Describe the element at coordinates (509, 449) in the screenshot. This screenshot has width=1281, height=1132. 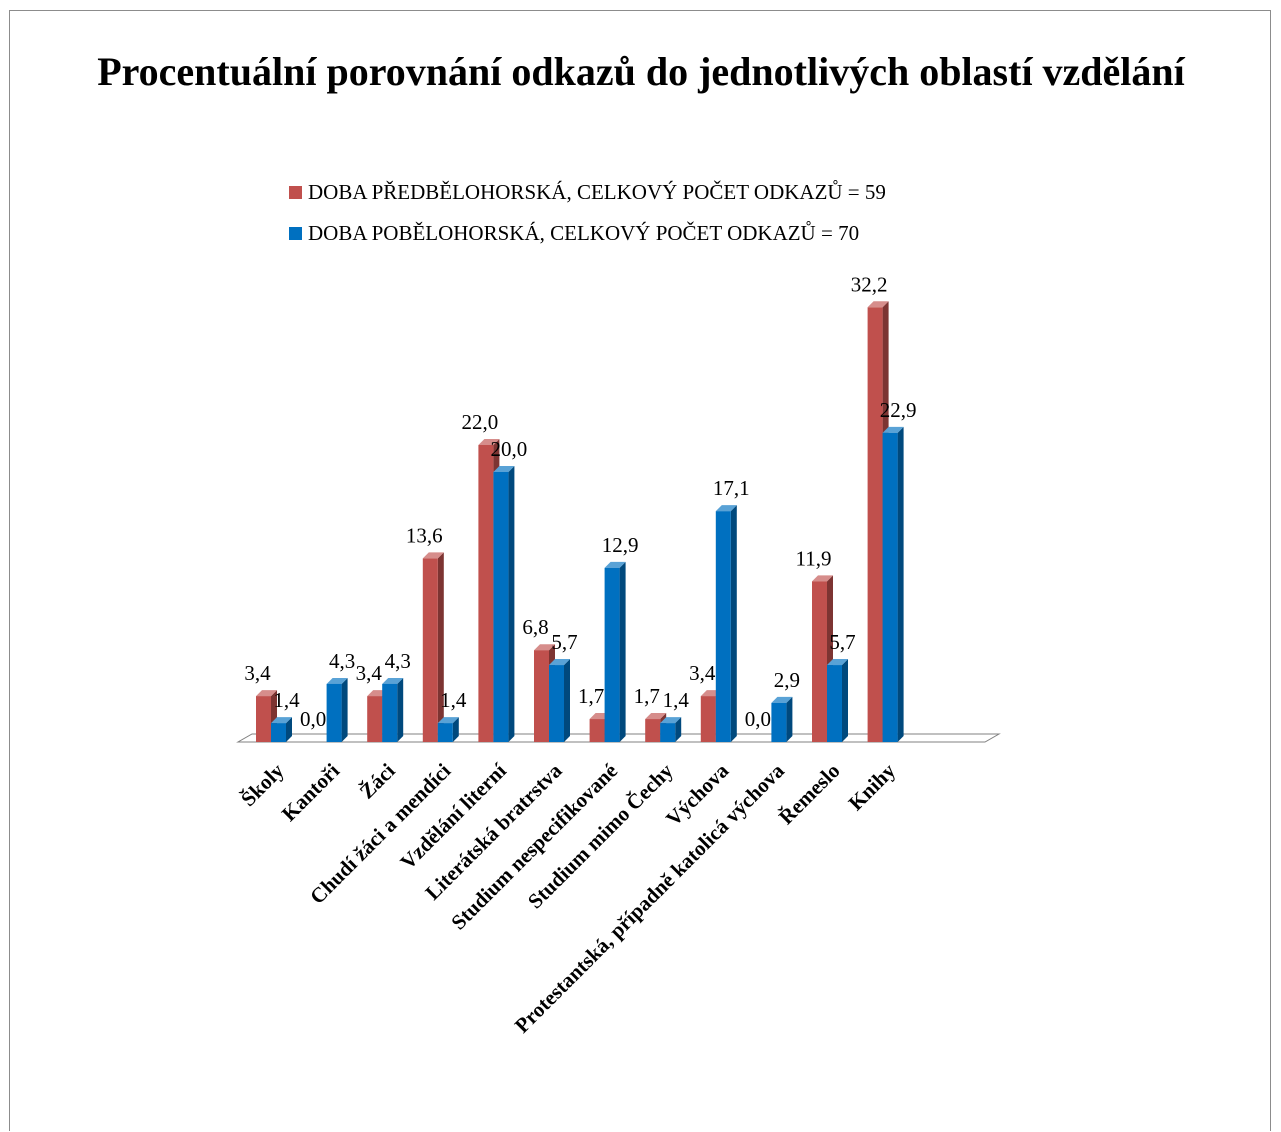
I see `data-label-series-2-5: 20,0` at that location.